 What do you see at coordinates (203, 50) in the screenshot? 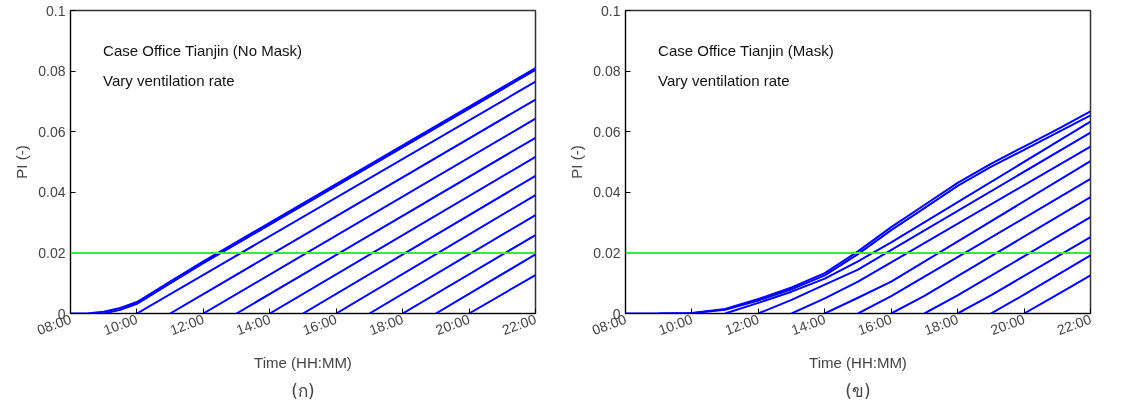
I see `annotation: Case Office Tianjin (No Mask)` at bounding box center [203, 50].